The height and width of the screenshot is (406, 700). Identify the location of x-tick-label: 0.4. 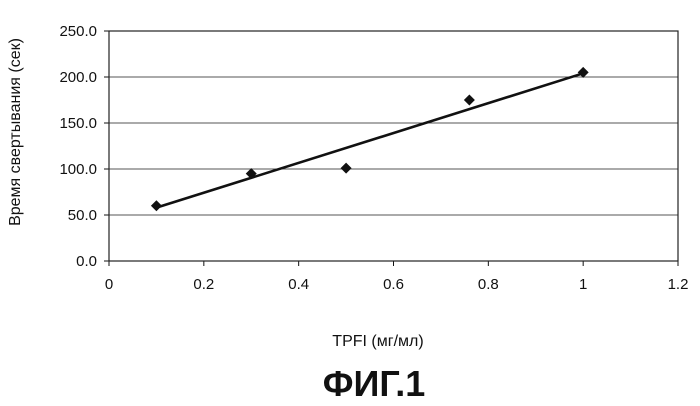
(298, 284).